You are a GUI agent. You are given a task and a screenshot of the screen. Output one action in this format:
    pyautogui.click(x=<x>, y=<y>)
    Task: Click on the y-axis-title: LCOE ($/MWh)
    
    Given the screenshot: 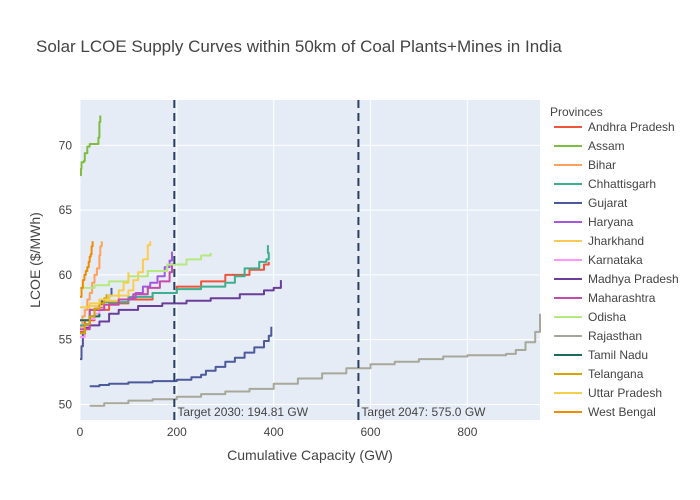 What is the action you would take?
    pyautogui.click(x=35, y=260)
    